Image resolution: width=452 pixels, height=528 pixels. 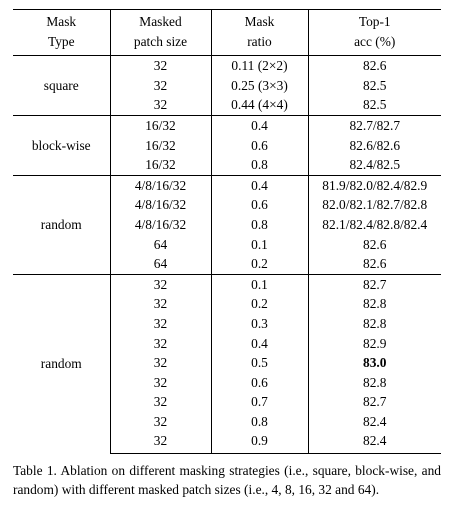 I want to click on table-row: 32 0.5 83.0, so click(x=227, y=363).